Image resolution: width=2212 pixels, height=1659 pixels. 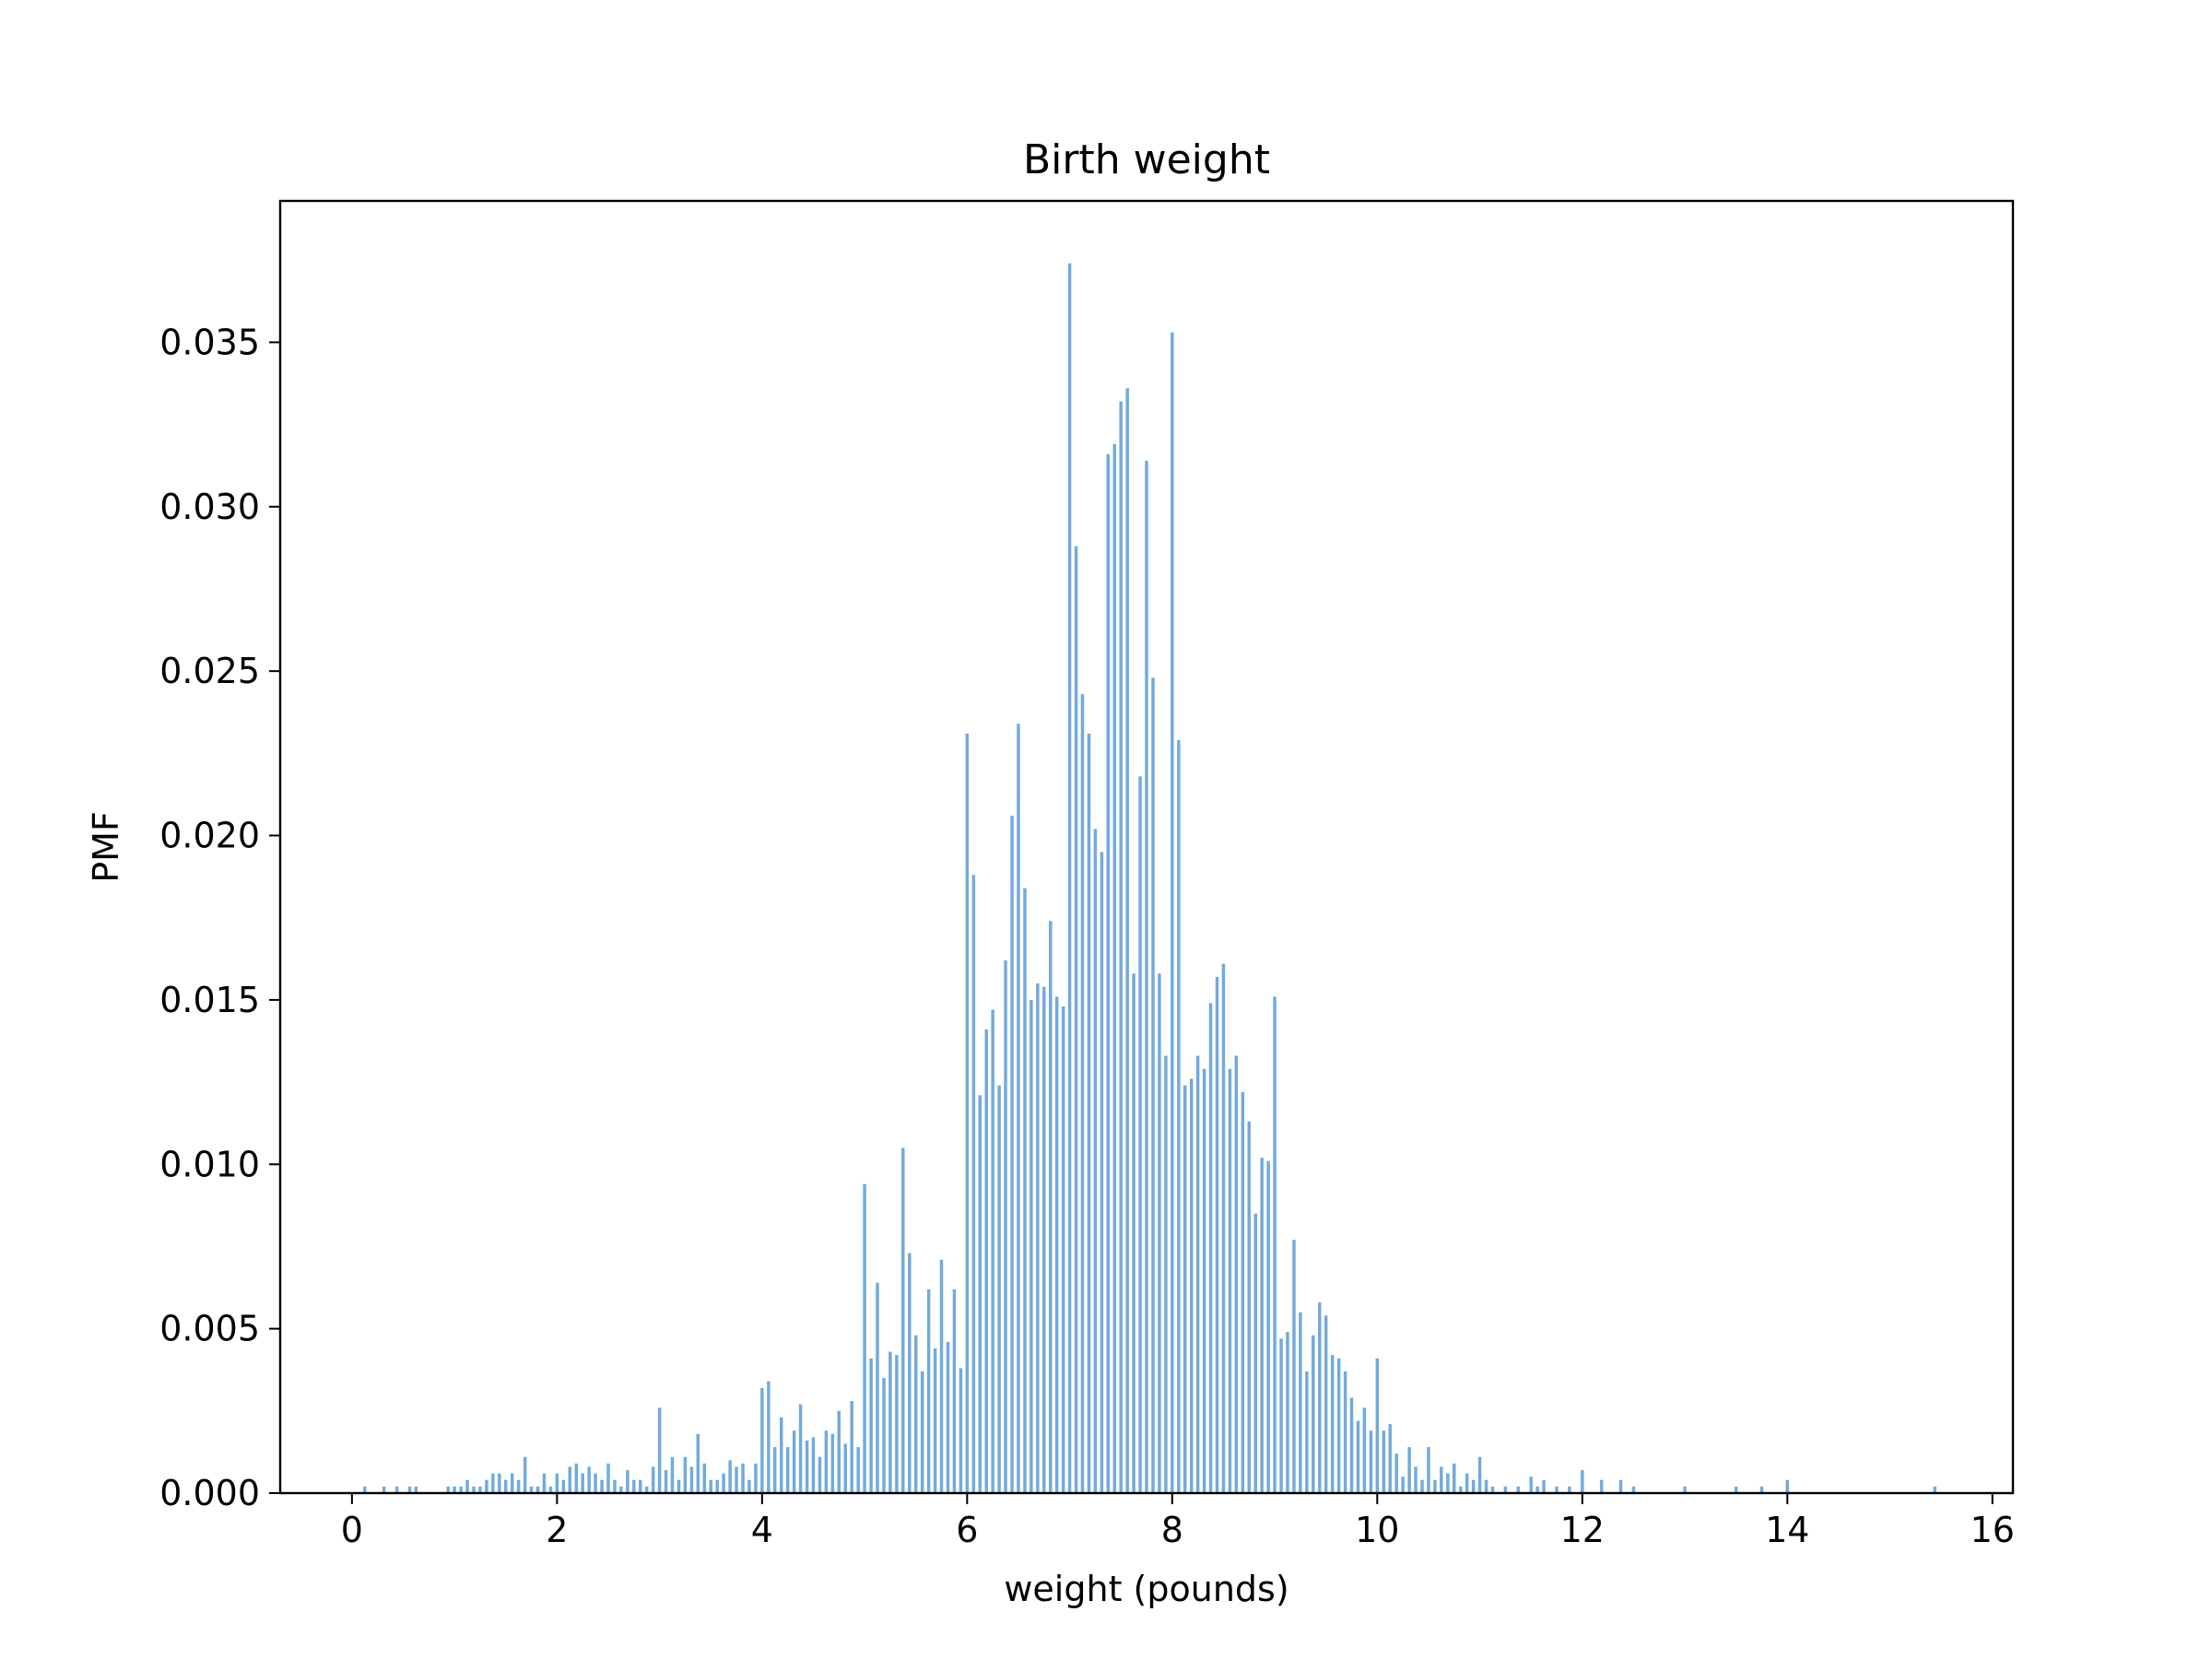 I want to click on y-tick-label: 0.030, so click(x=209, y=507).